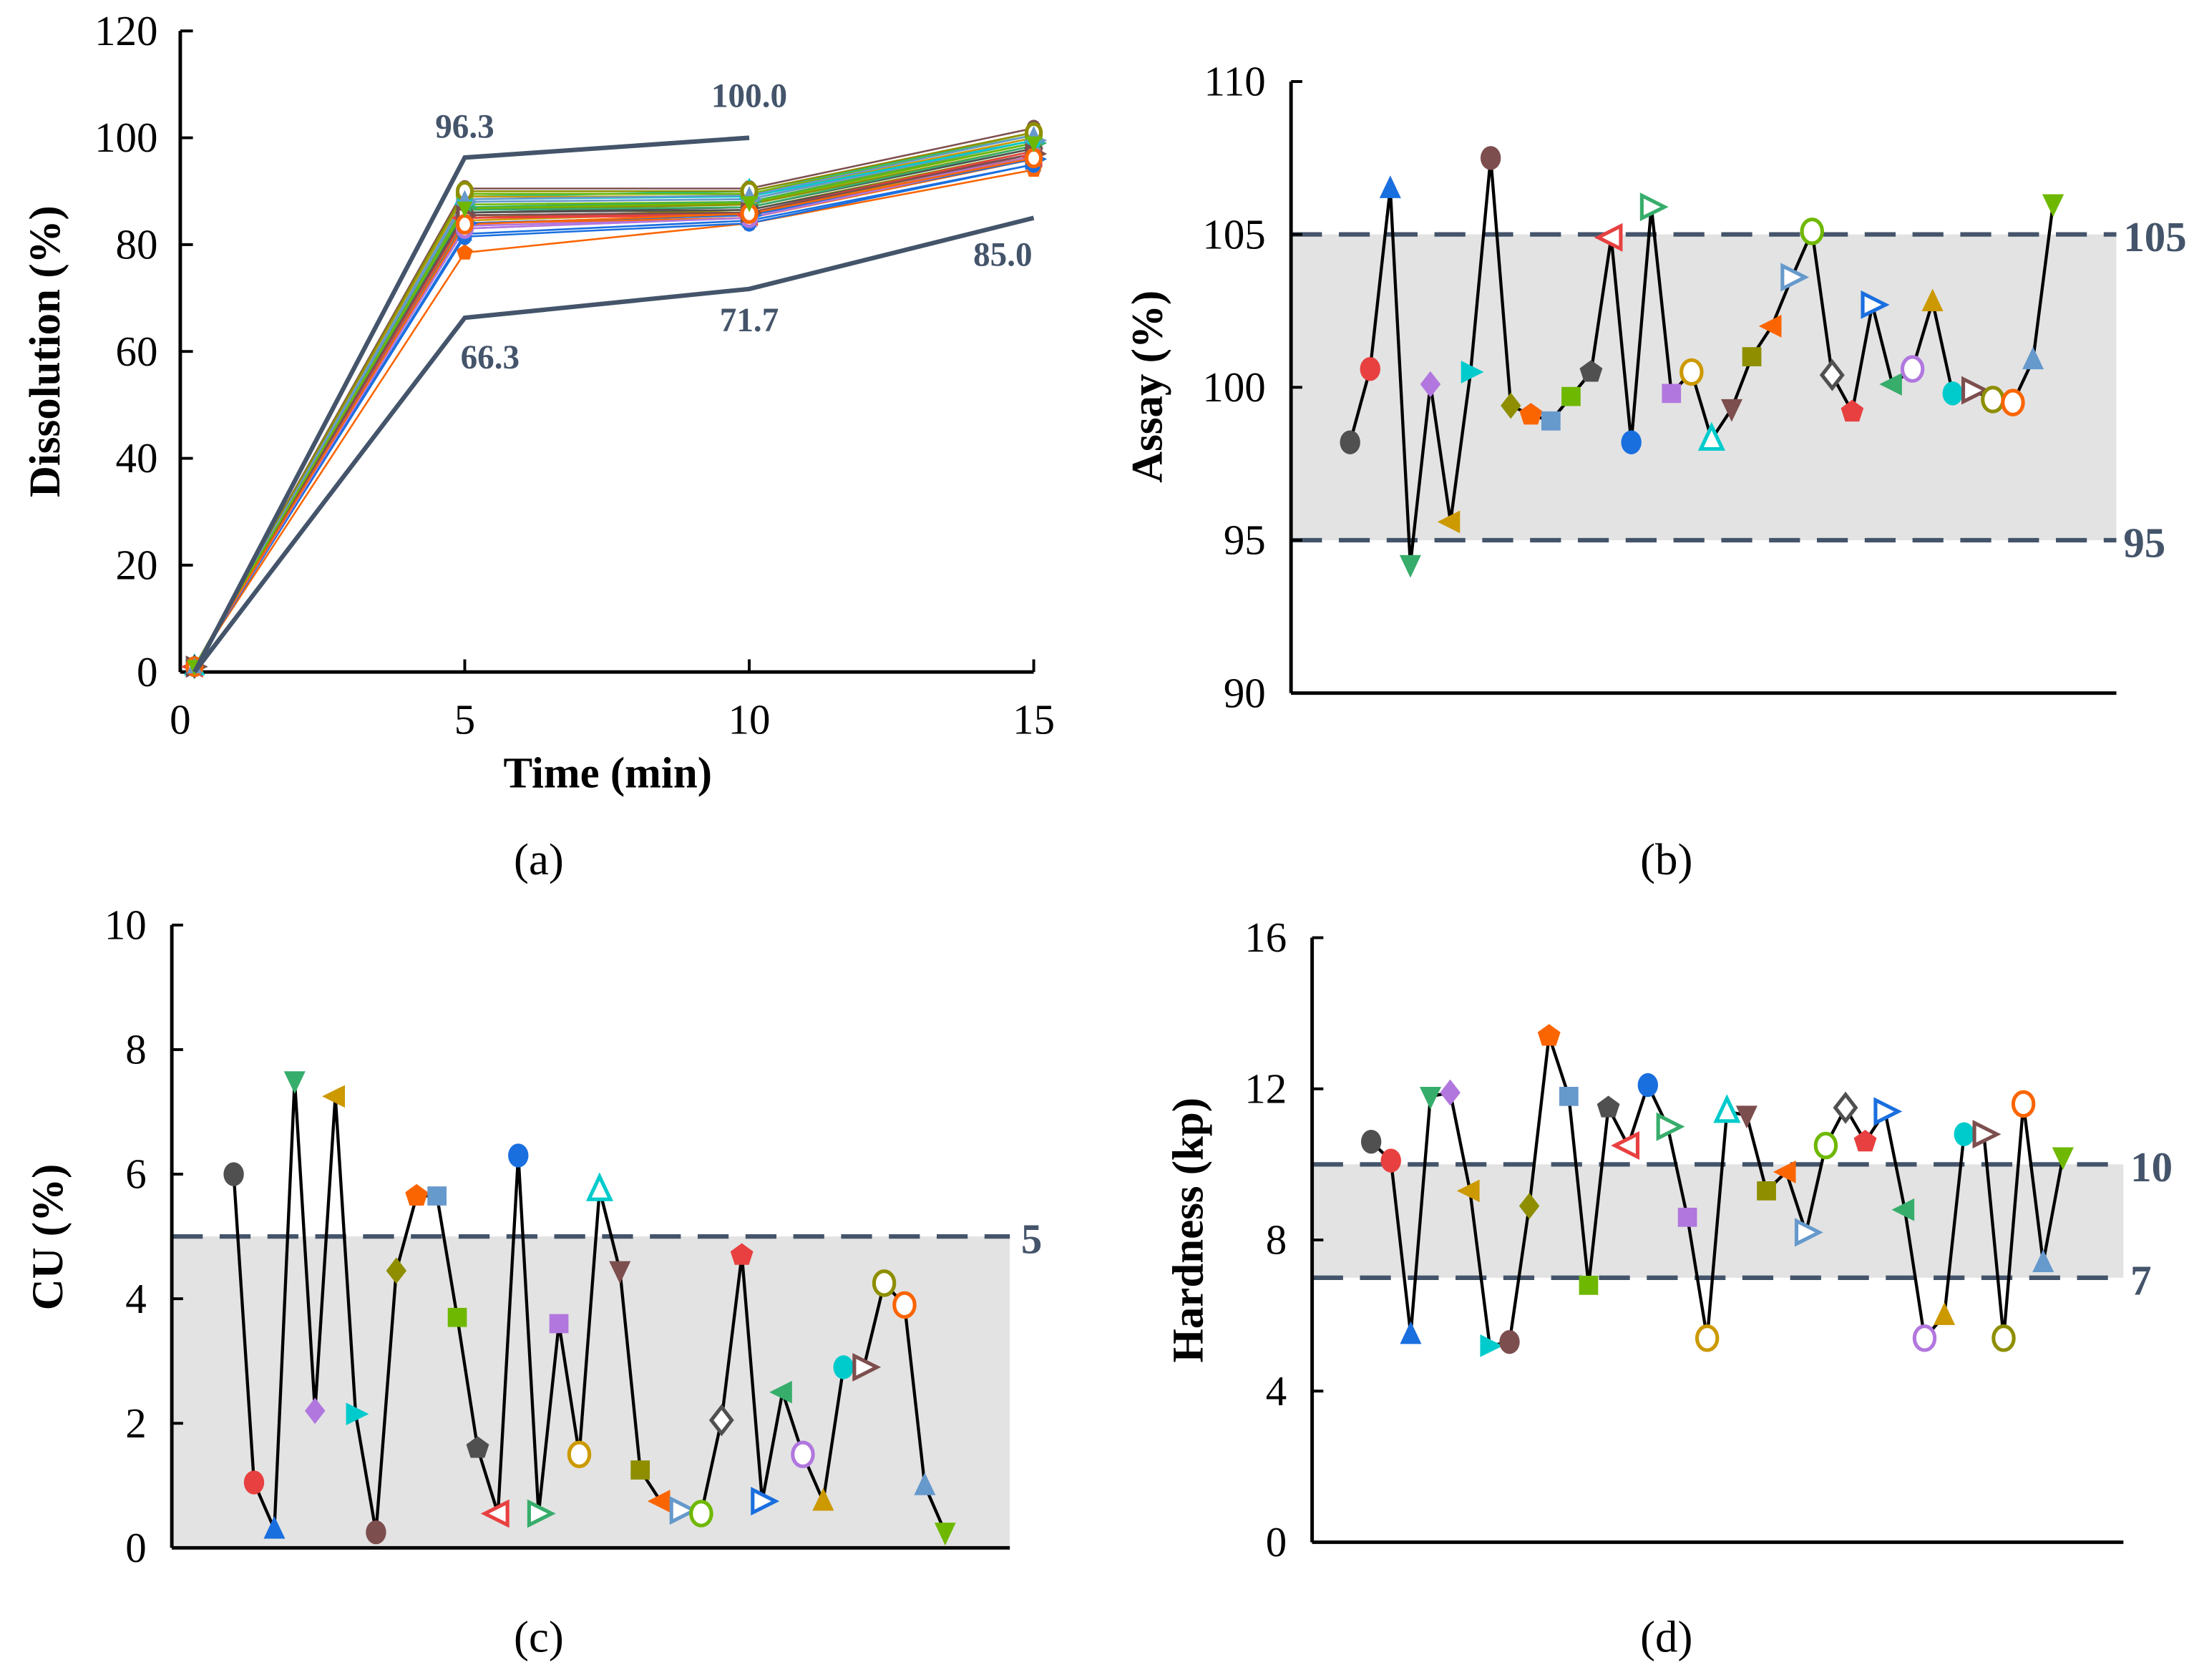 The height and width of the screenshot is (1680, 2194). Describe the element at coordinates (1147, 386) in the screenshot. I see `y-axis-label: Assay (%)` at that location.